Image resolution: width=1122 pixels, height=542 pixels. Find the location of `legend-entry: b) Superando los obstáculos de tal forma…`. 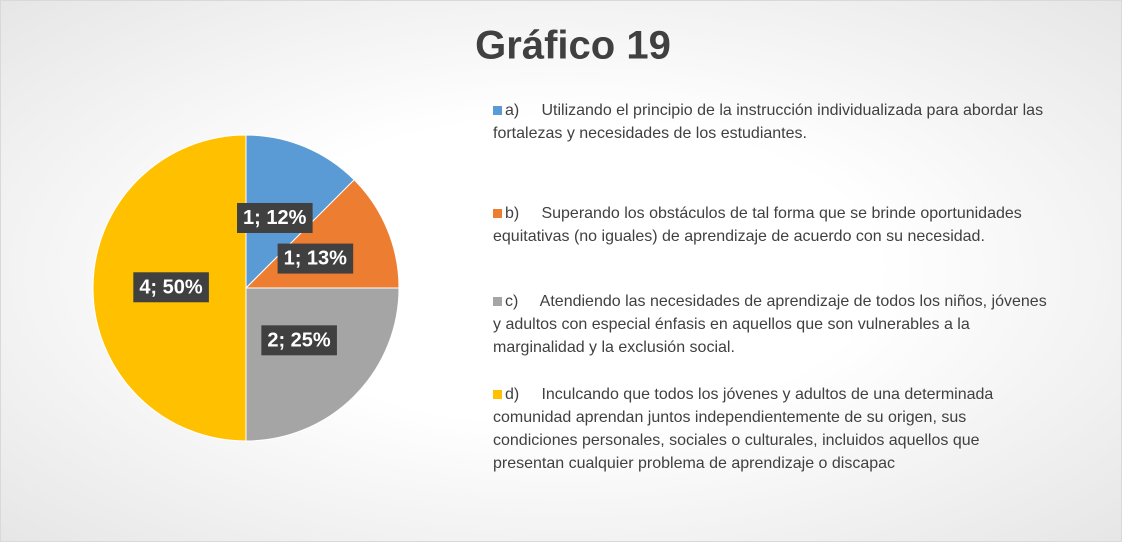

legend-entry: b) Superando los obstáculos de tal forma… is located at coordinates (773, 225).